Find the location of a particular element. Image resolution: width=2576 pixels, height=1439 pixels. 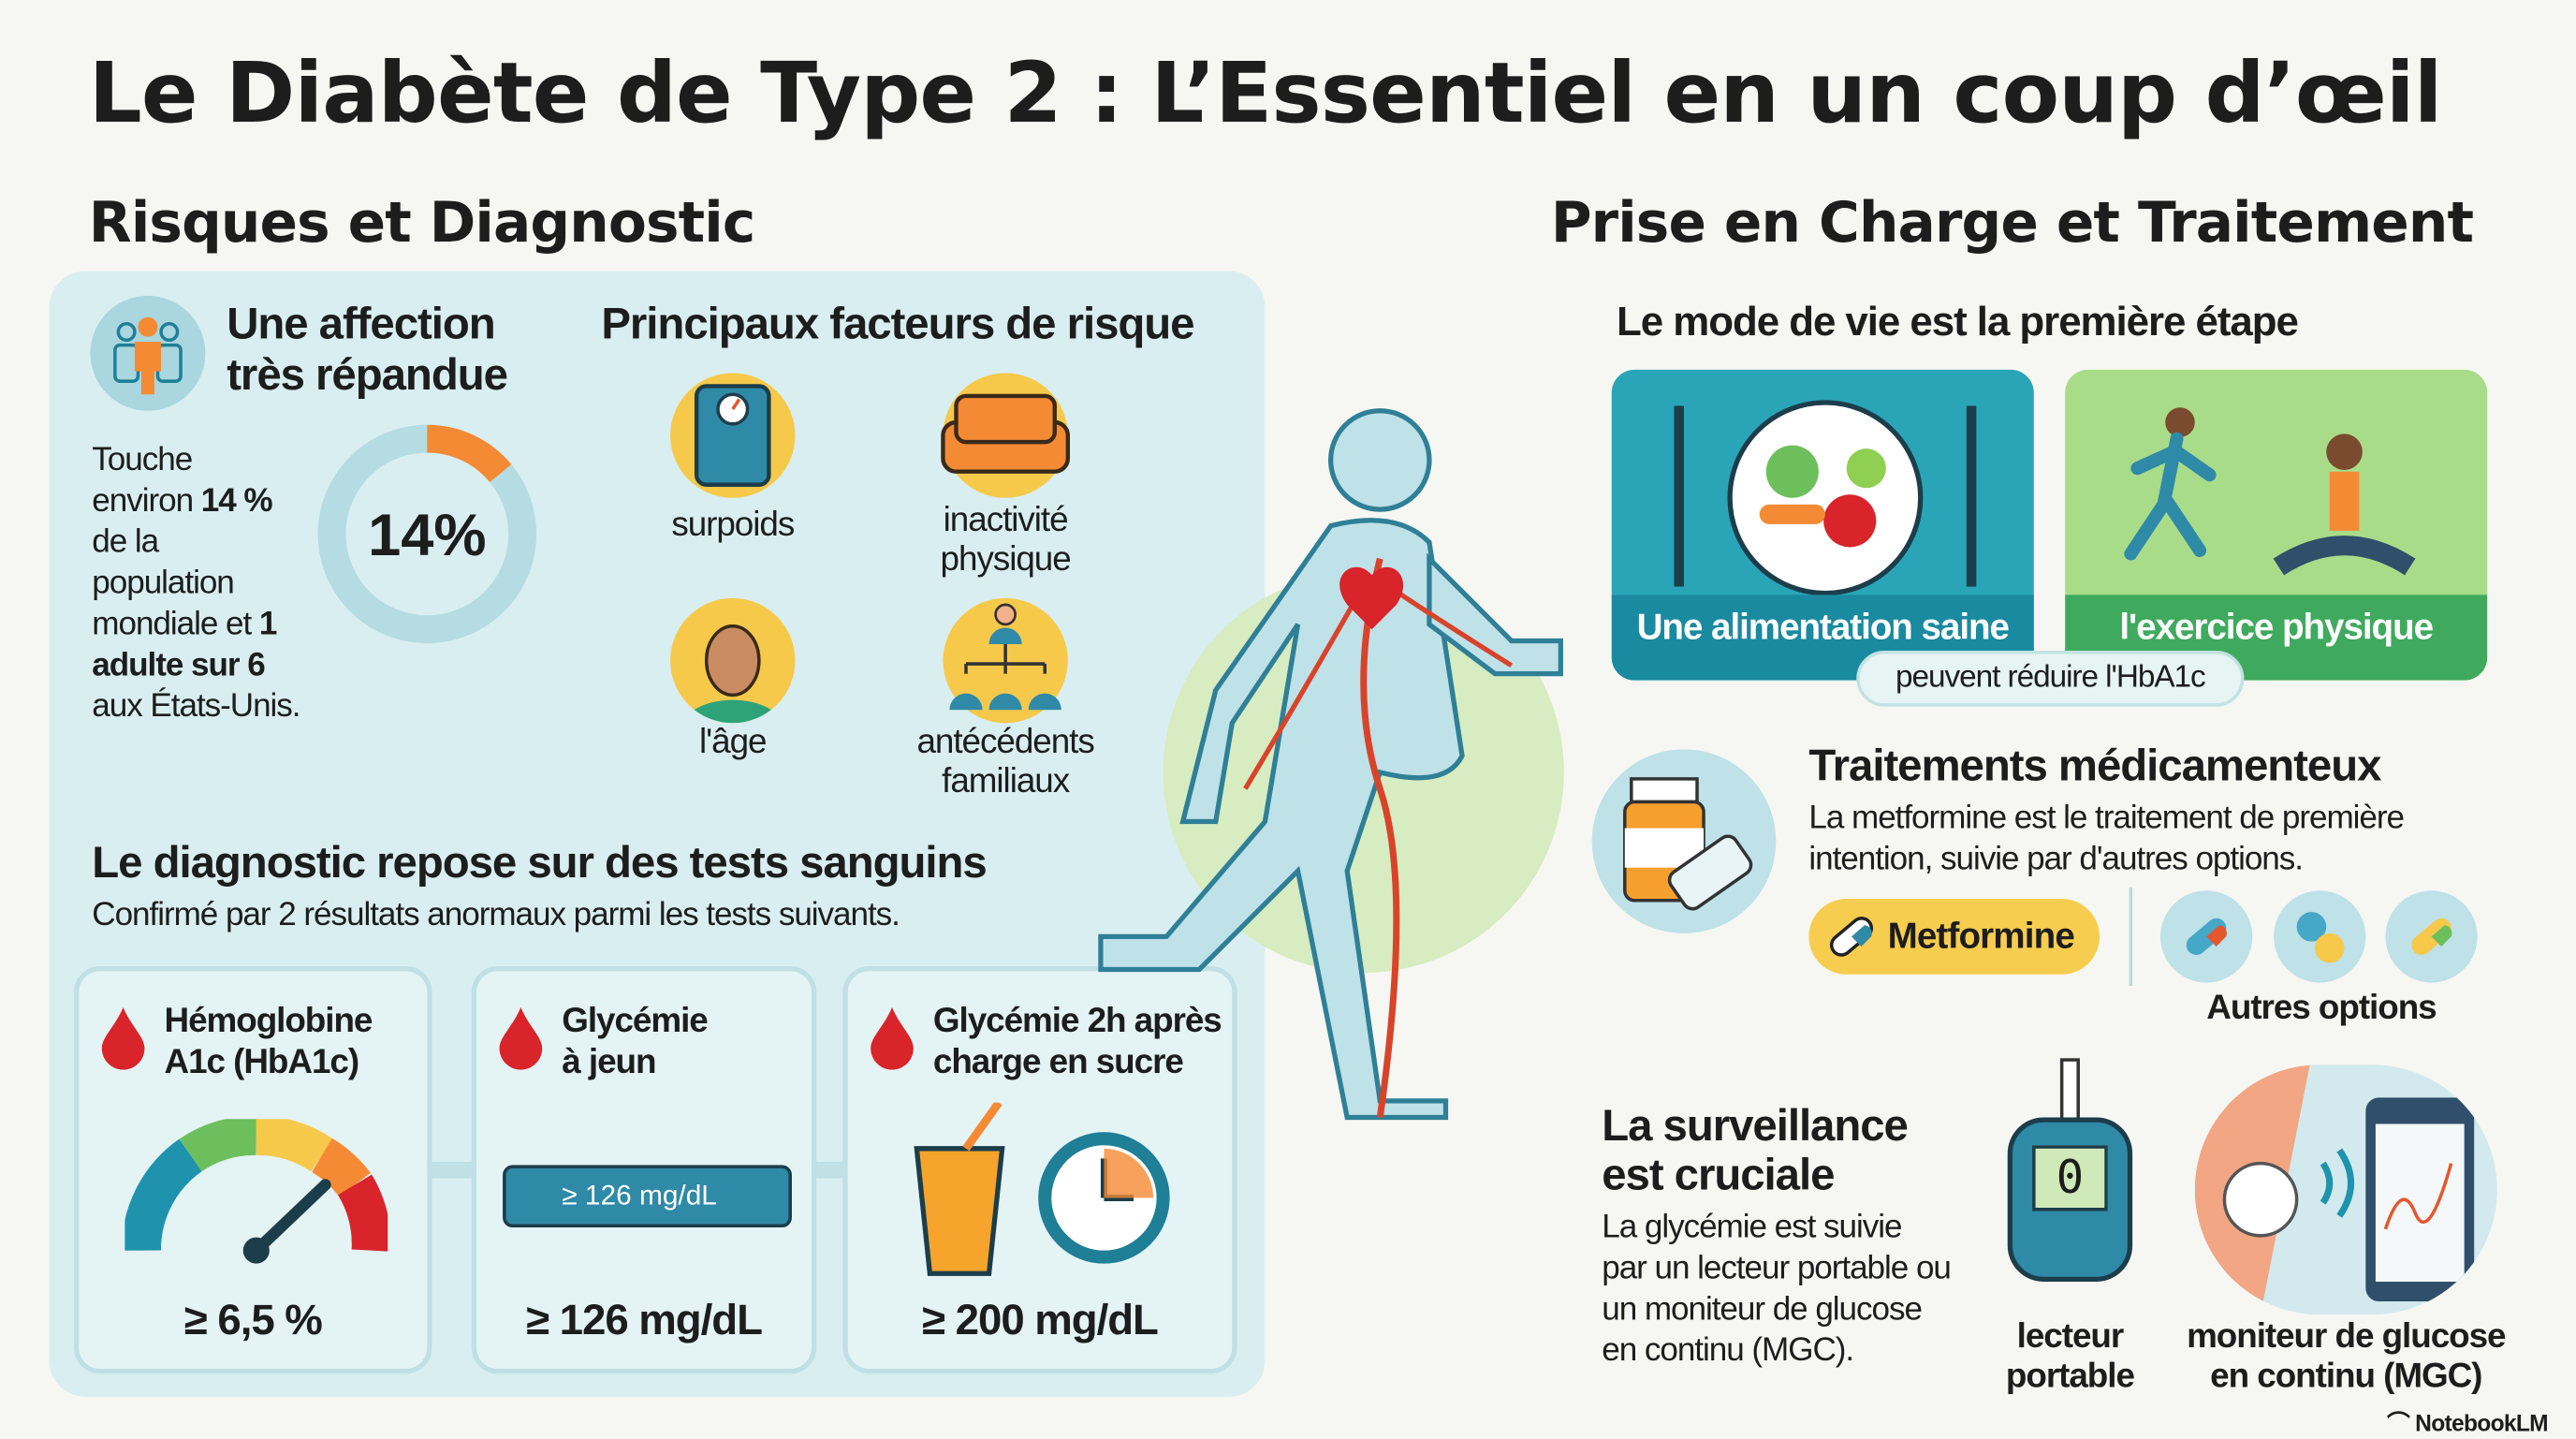

text: environ is located at coordinates (146, 501).